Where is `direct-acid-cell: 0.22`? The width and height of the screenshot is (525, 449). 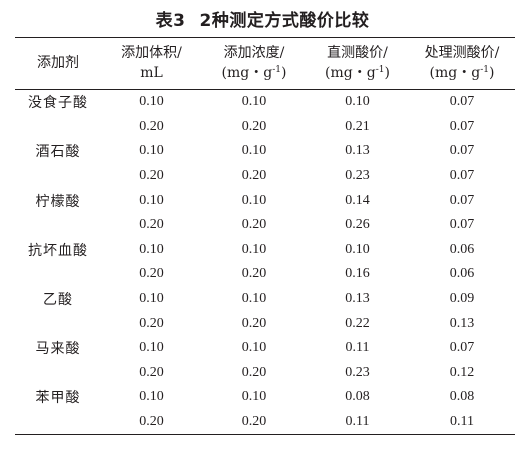
direct-acid-cell: 0.22 is located at coordinates (357, 323).